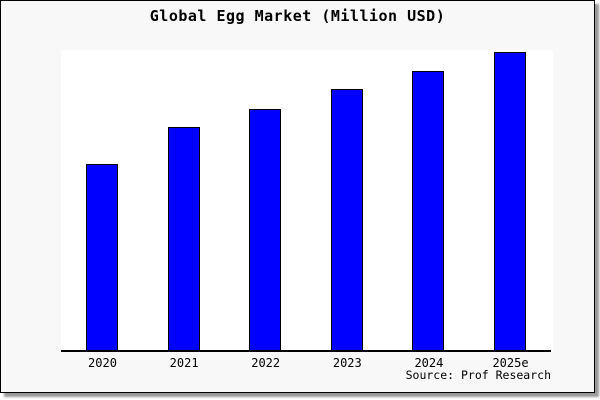 The image size is (600, 400). What do you see at coordinates (265, 229) in the screenshot?
I see `bar-2022` at bounding box center [265, 229].